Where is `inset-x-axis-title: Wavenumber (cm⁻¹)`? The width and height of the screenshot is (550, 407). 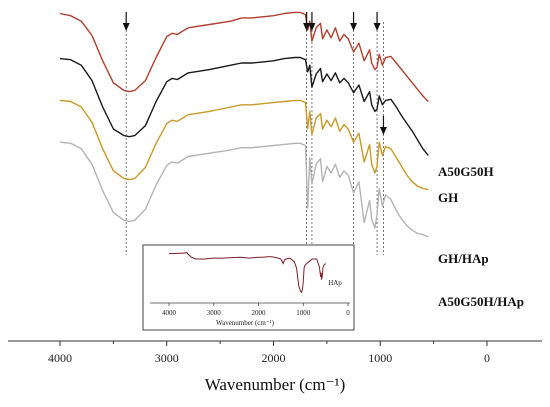 inset-x-axis-title: Wavenumber (cm⁻¹) is located at coordinates (245, 323).